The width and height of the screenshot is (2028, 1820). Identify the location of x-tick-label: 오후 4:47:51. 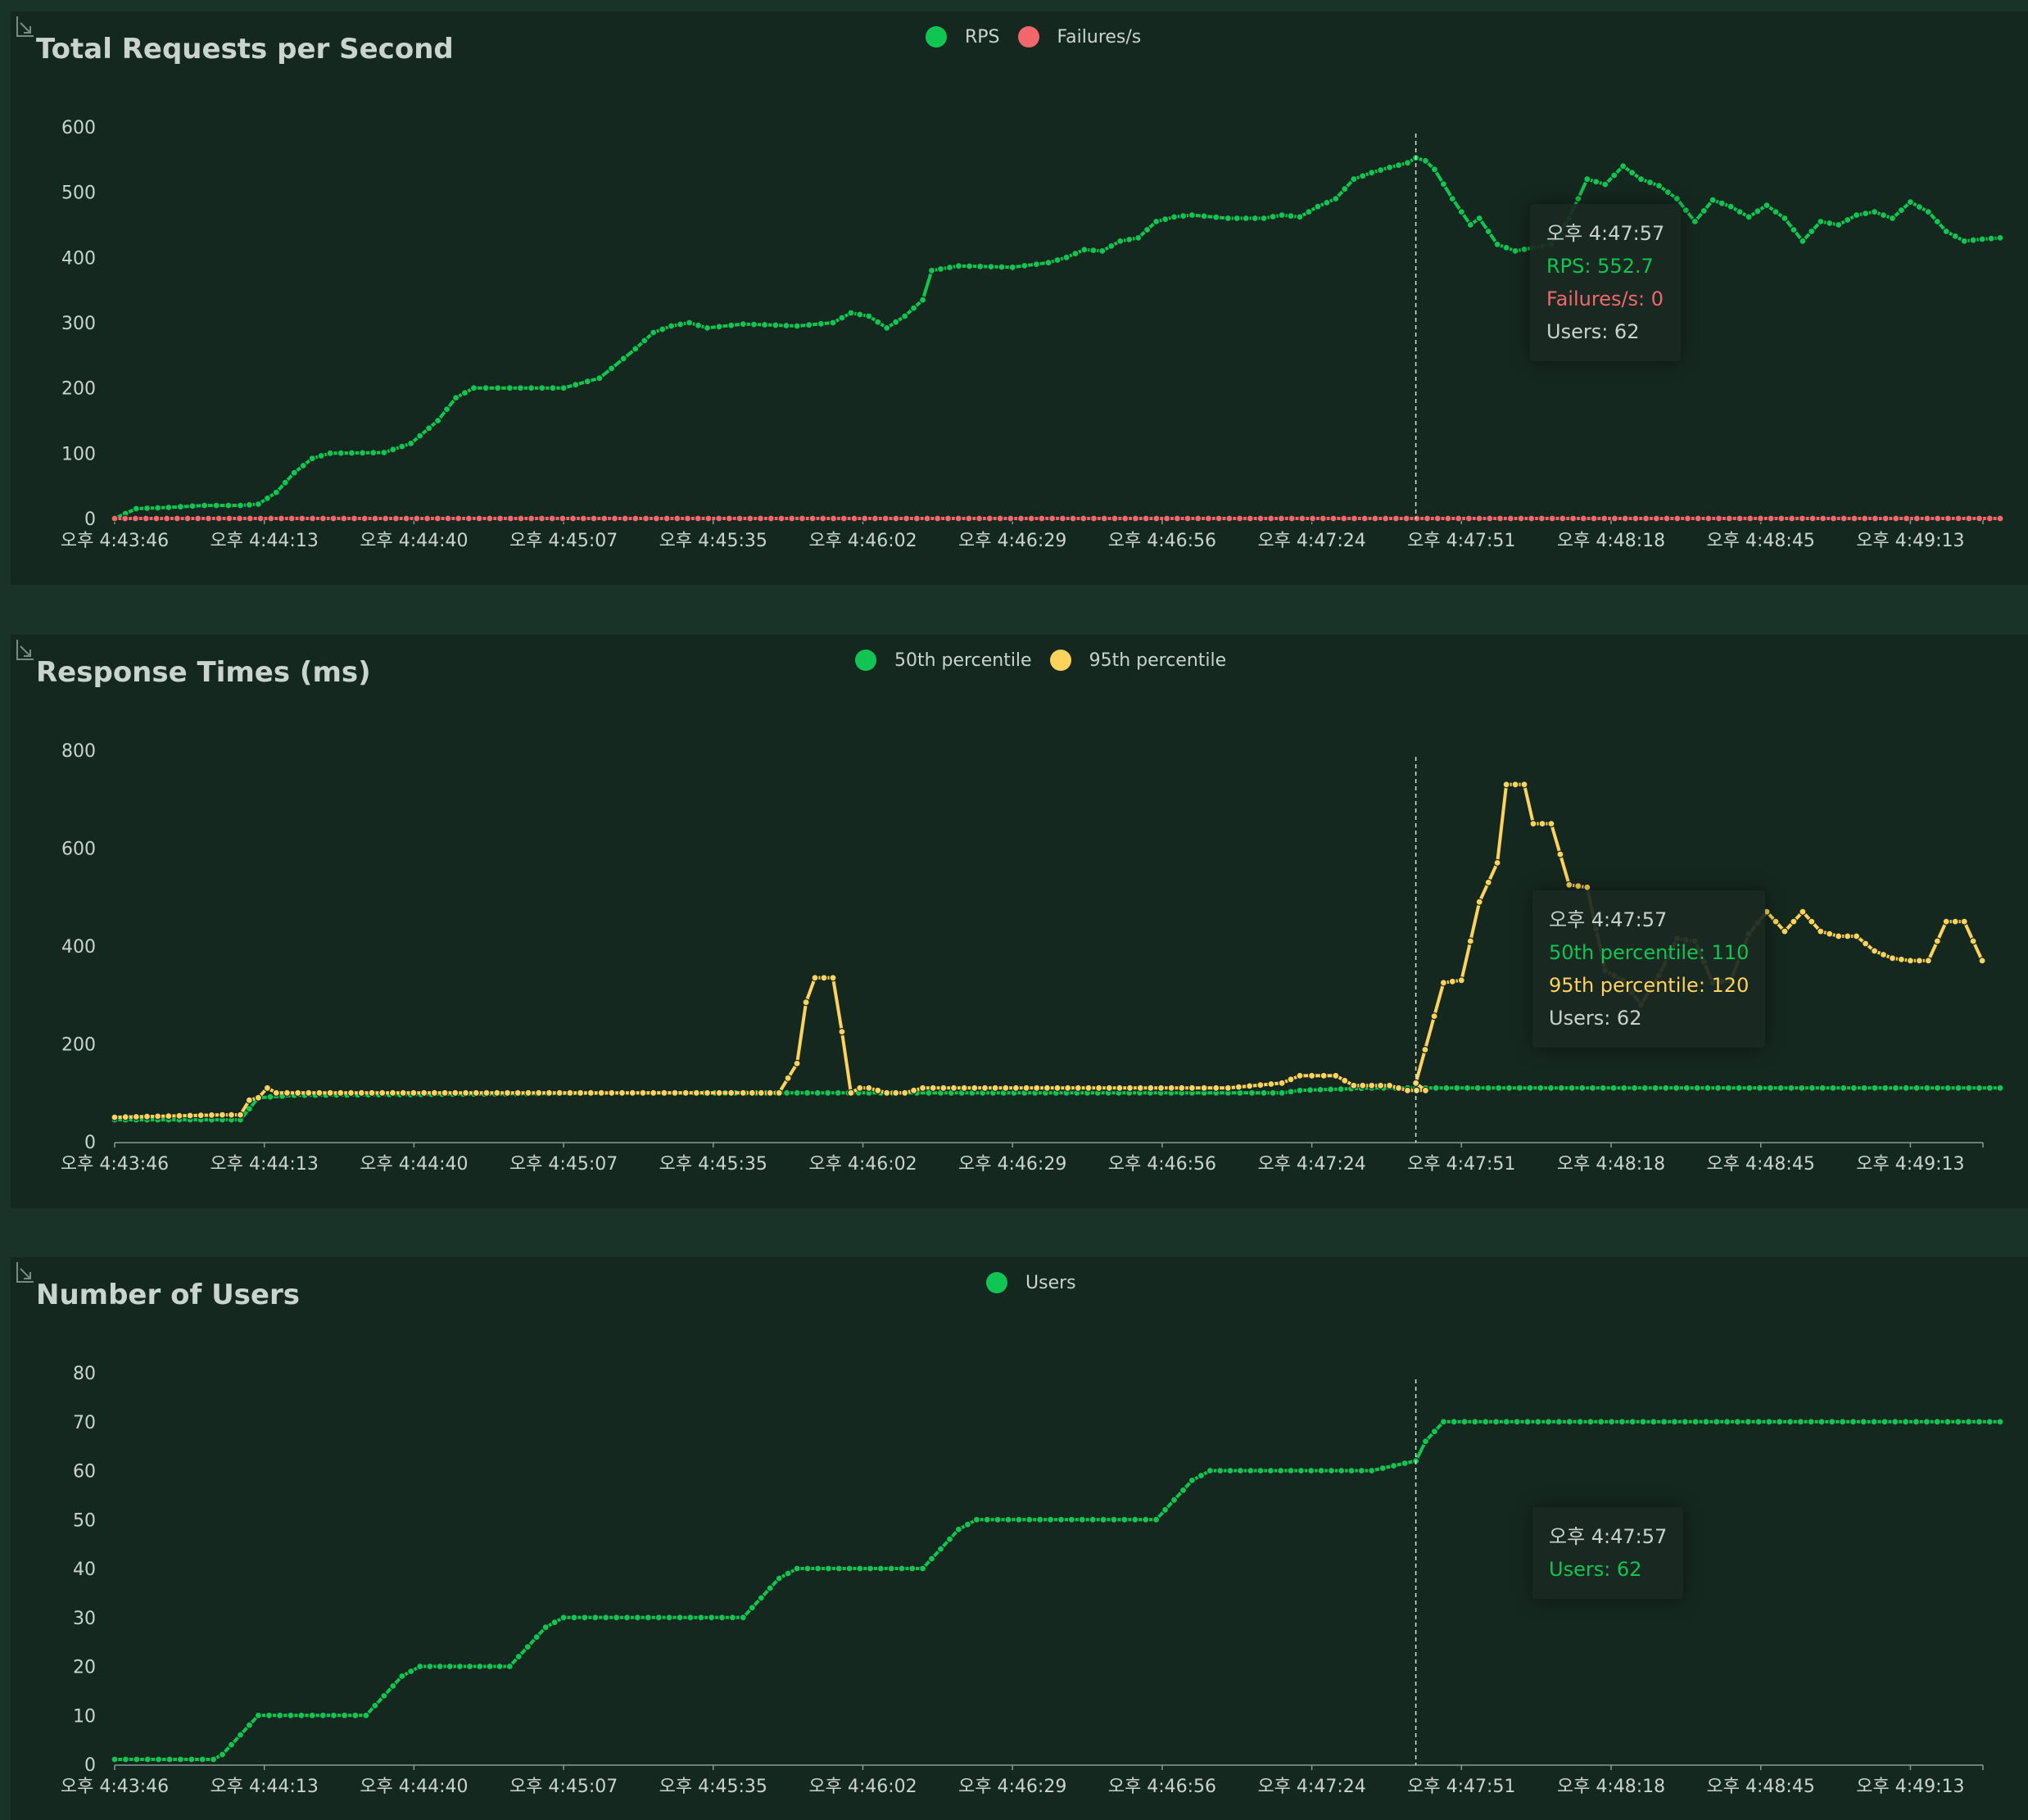
(1461, 541).